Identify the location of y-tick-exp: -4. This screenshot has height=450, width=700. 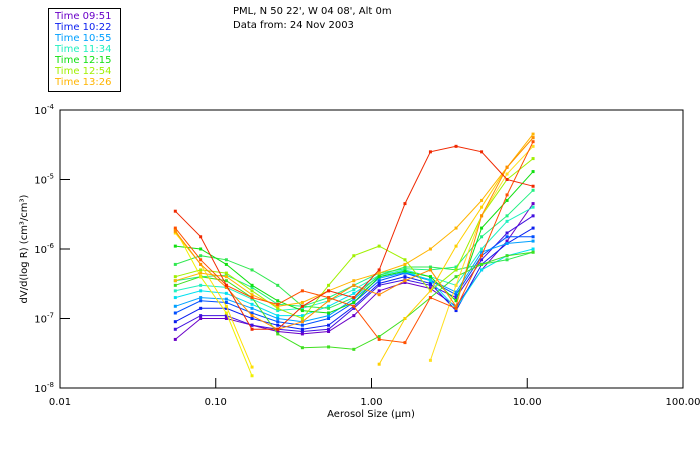
(51, 107).